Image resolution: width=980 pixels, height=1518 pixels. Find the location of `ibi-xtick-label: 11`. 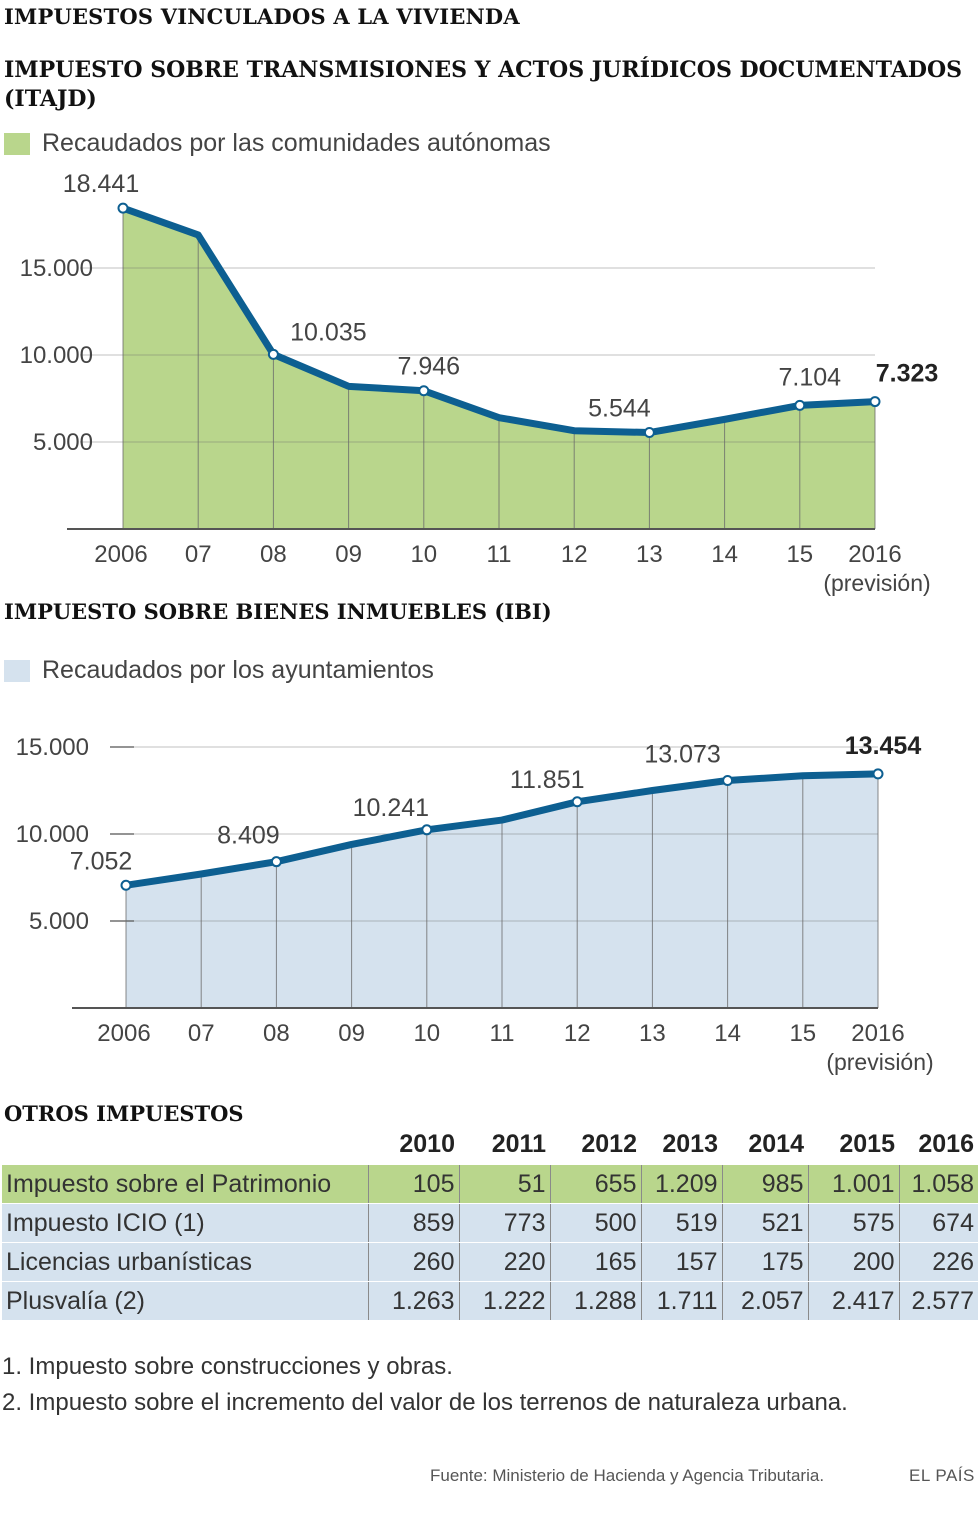

ibi-xtick-label: 11 is located at coordinates (502, 1033).